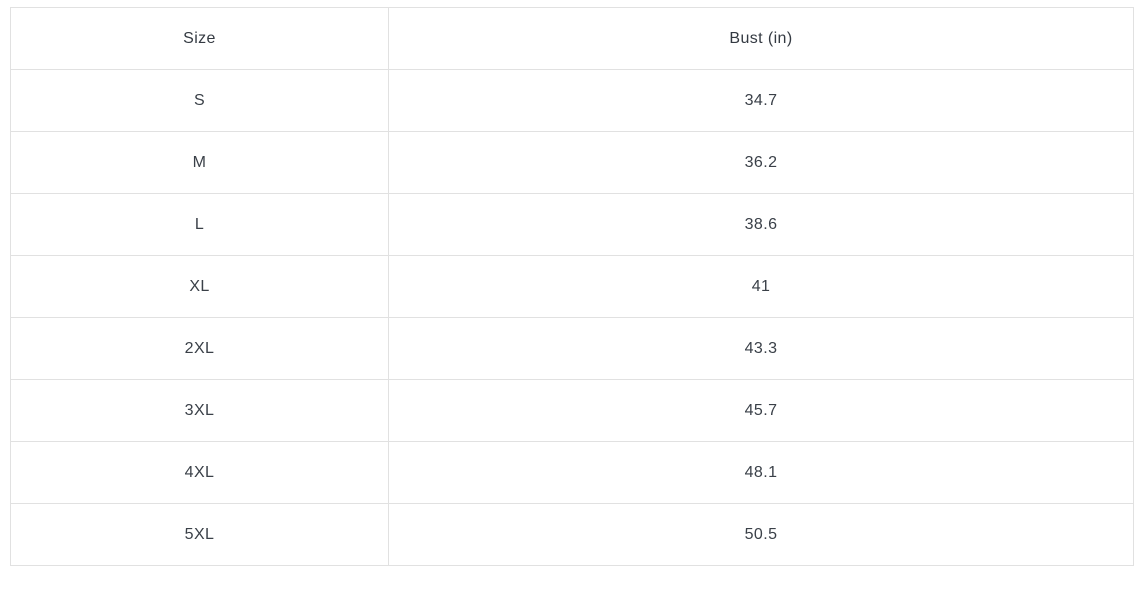  I want to click on size-cell: 5XL, so click(199, 534).